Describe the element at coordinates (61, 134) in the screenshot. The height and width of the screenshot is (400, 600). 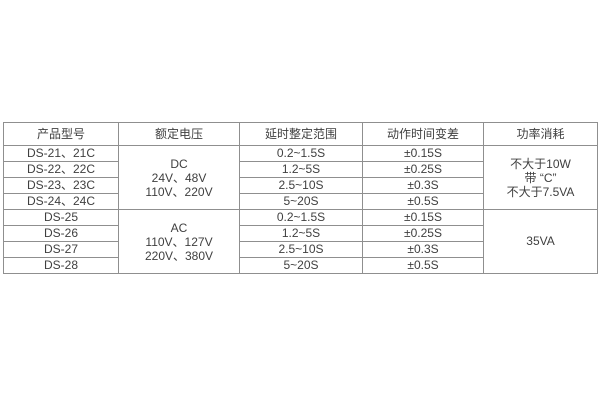
I see `column-header-model: 产品型号` at that location.